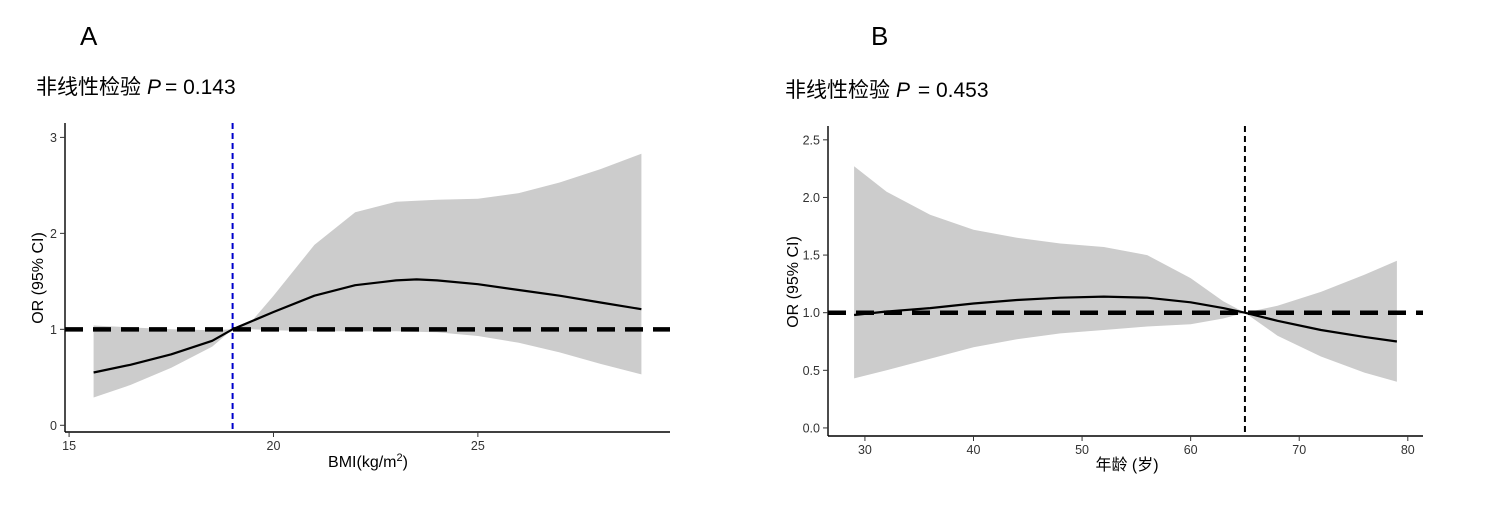 This screenshot has width=1502, height=513. What do you see at coordinates (89, 36) in the screenshot?
I see `panel-letter-a: A` at bounding box center [89, 36].